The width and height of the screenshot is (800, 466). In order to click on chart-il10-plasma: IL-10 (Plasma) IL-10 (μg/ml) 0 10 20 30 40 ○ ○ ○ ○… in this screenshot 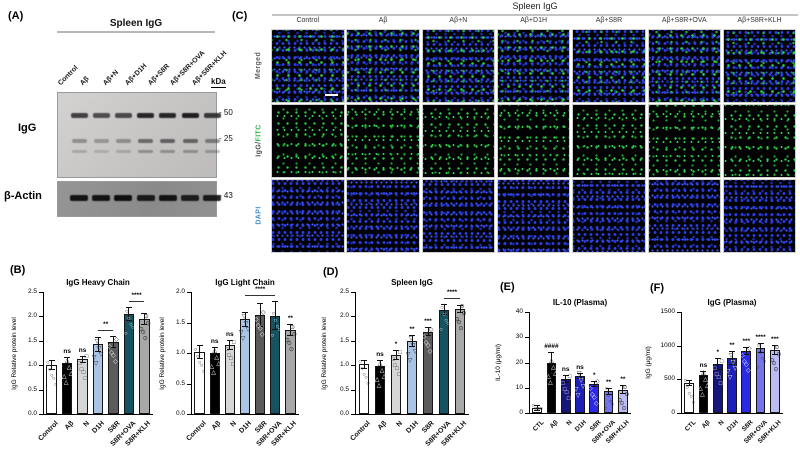, I will do `click(568, 377)`.